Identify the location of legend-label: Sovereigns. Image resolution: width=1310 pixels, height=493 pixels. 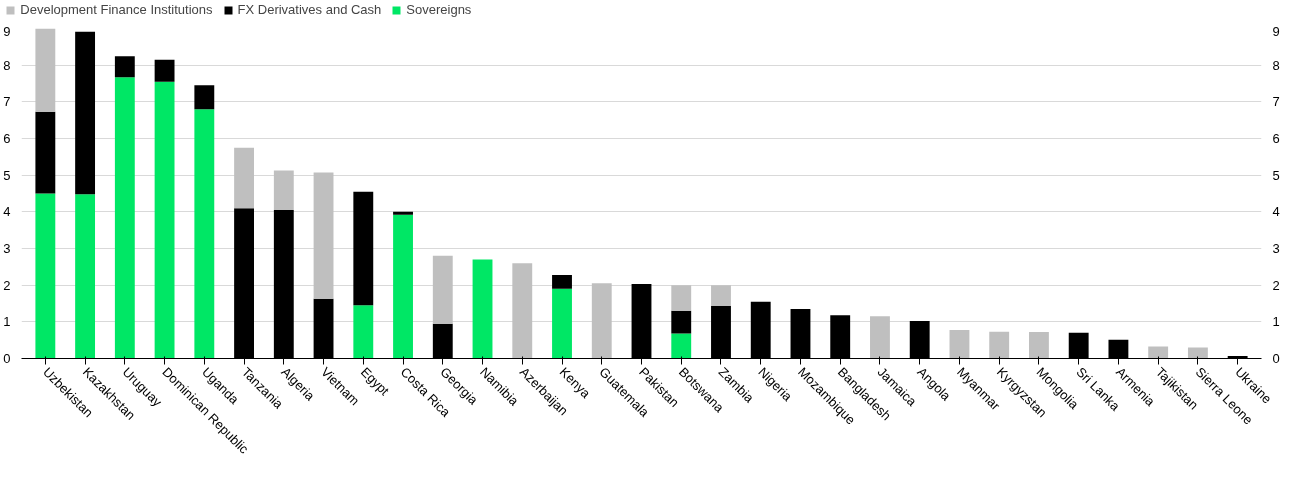
(439, 9).